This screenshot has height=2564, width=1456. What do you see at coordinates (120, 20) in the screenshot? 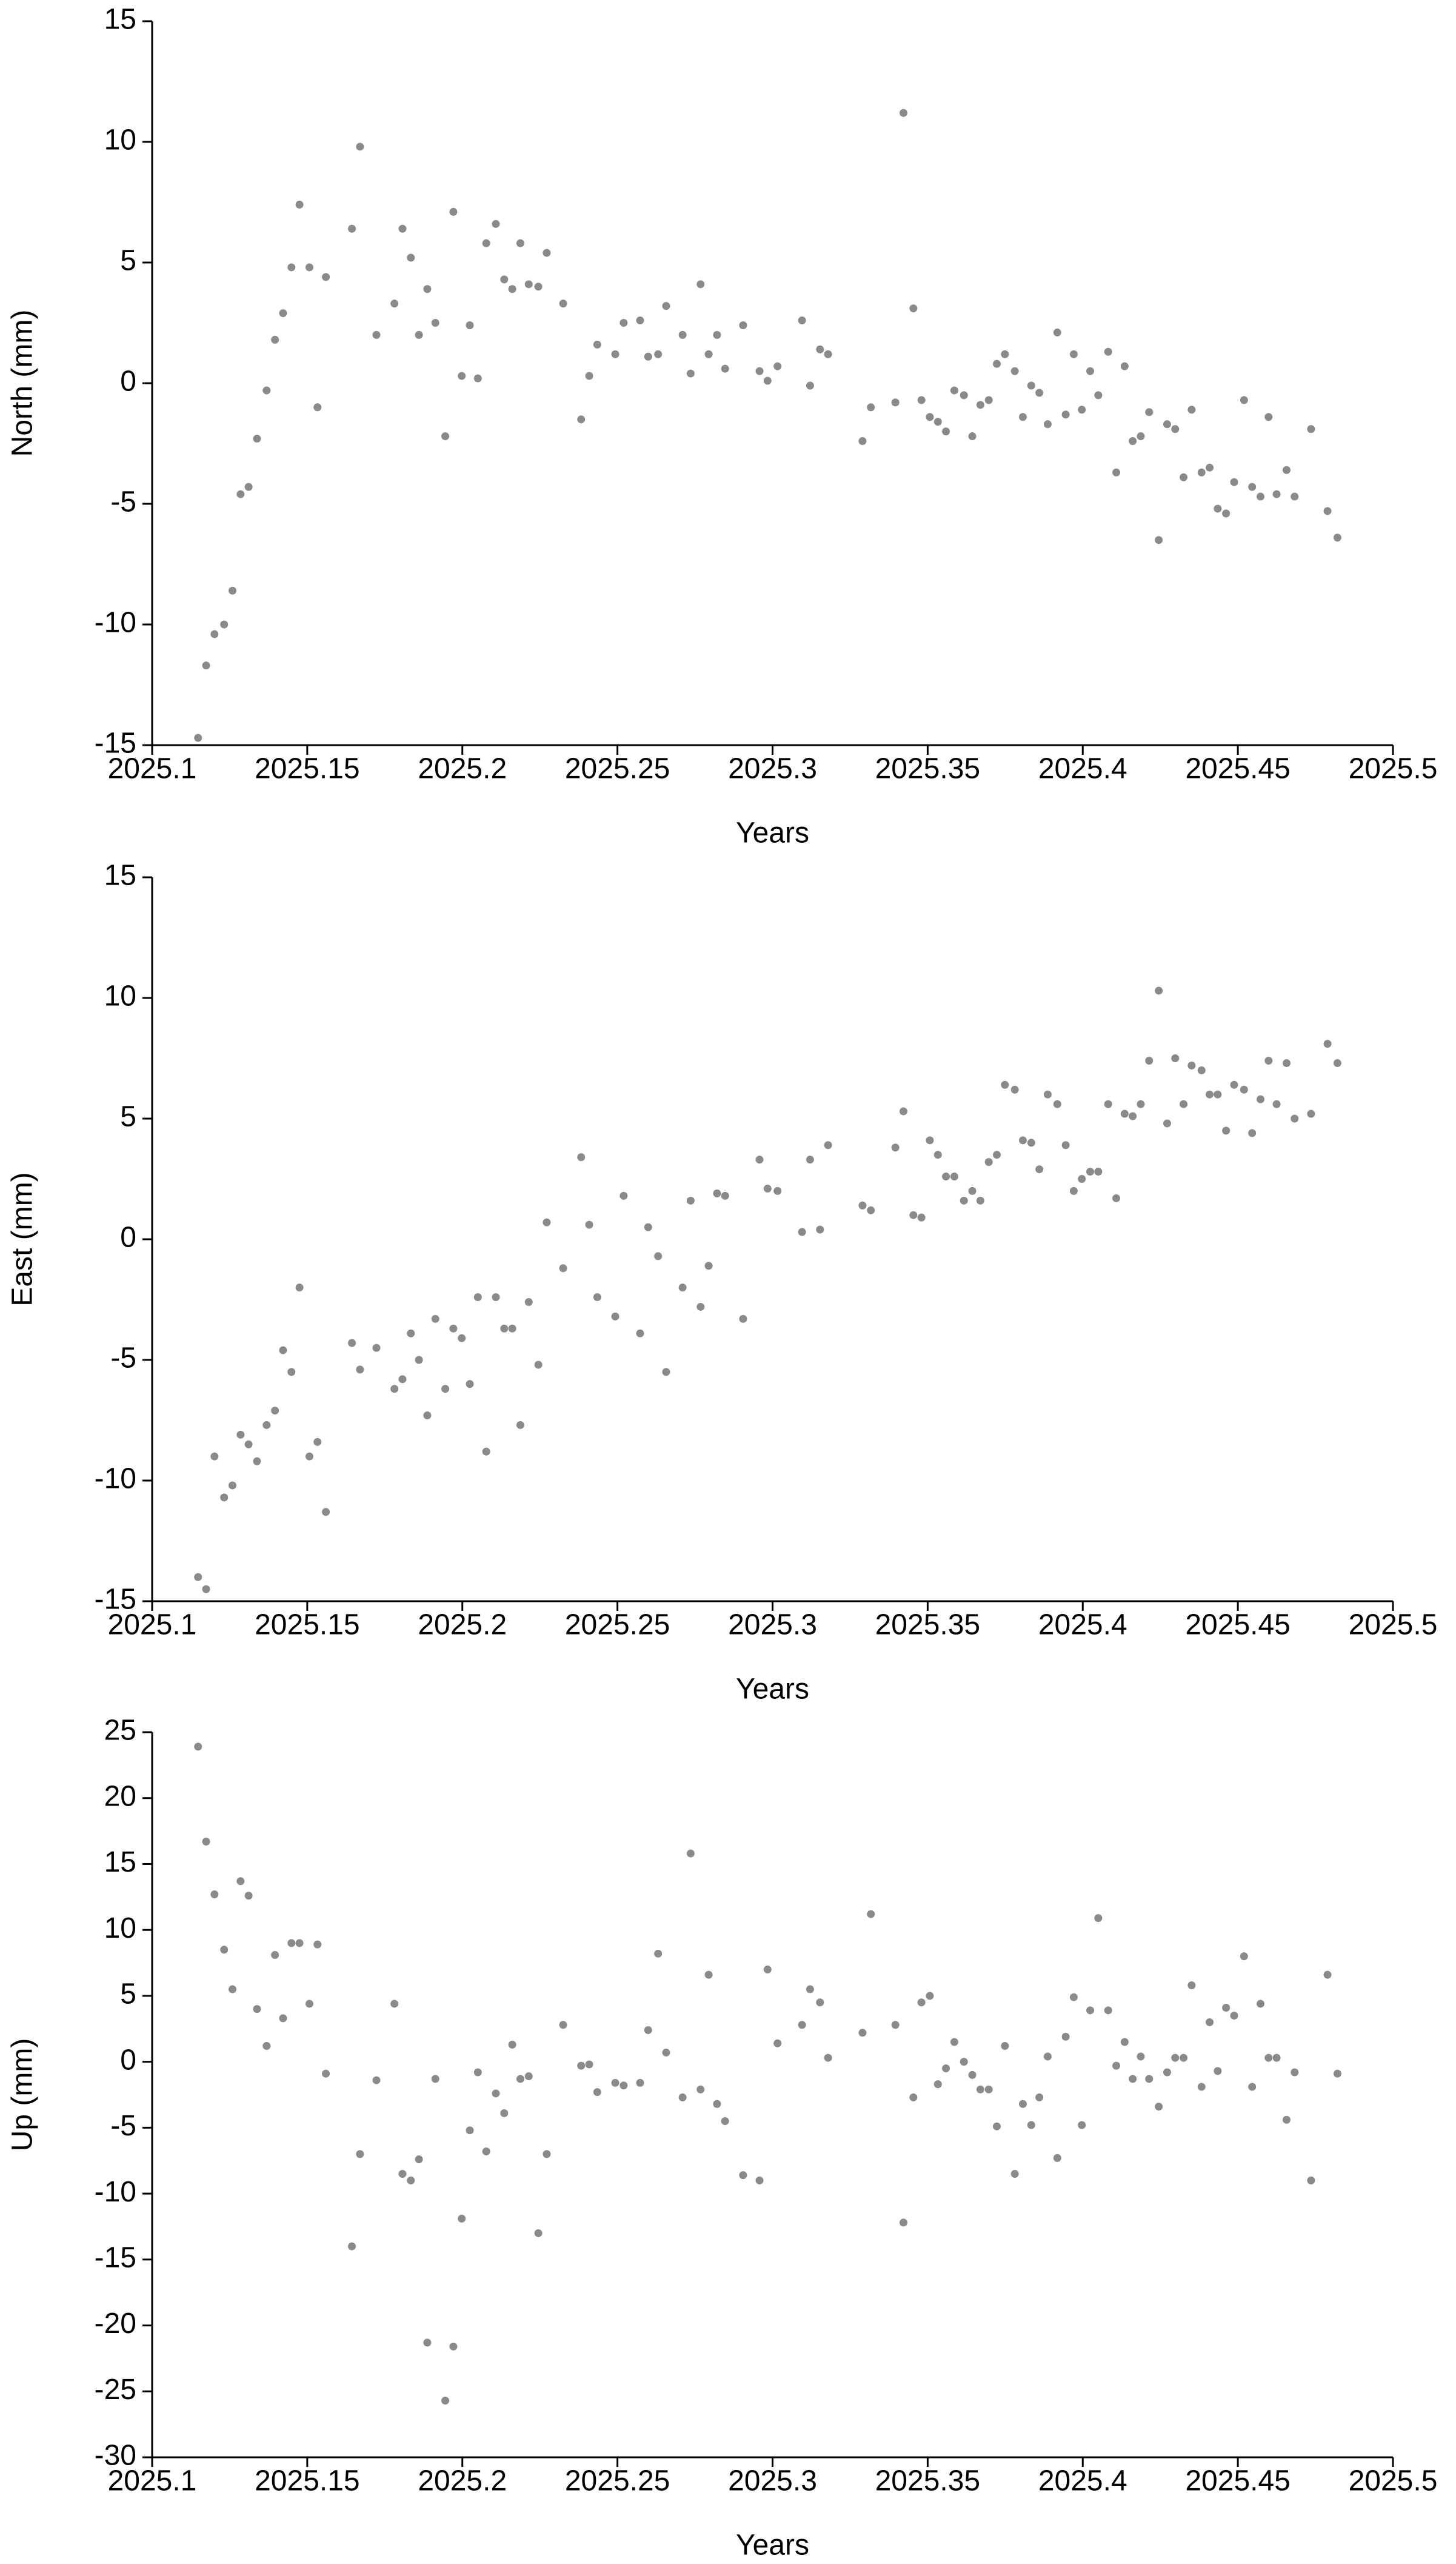
I see `y-tick-label: 15` at bounding box center [120, 20].